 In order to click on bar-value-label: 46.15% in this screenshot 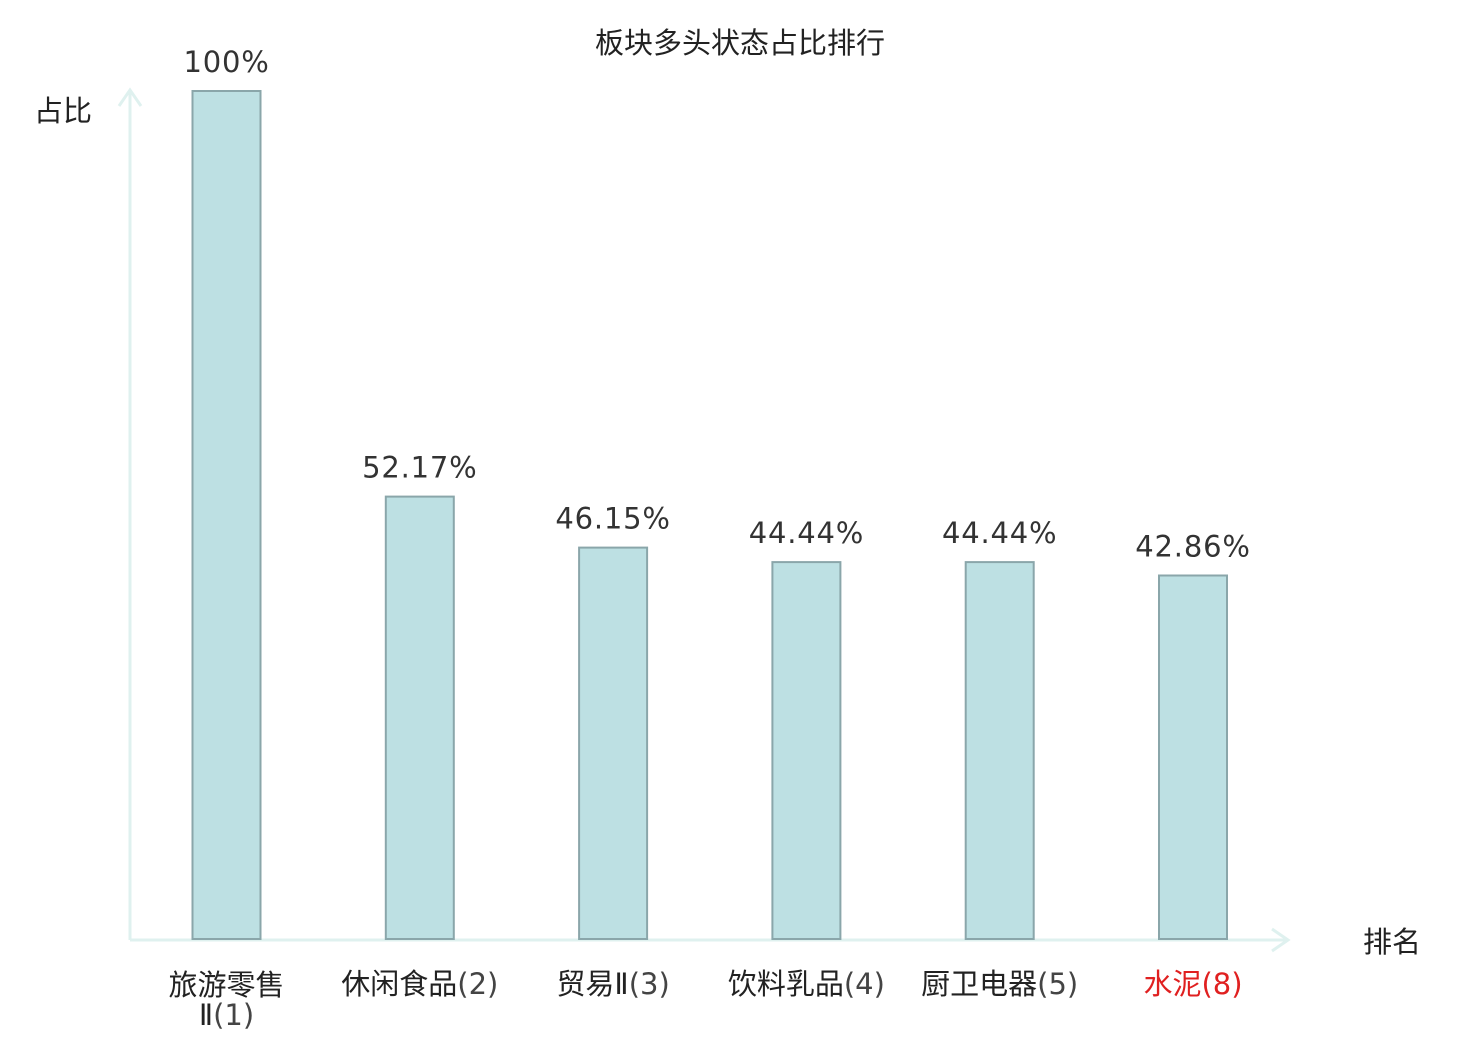, I will do `click(612, 519)`.